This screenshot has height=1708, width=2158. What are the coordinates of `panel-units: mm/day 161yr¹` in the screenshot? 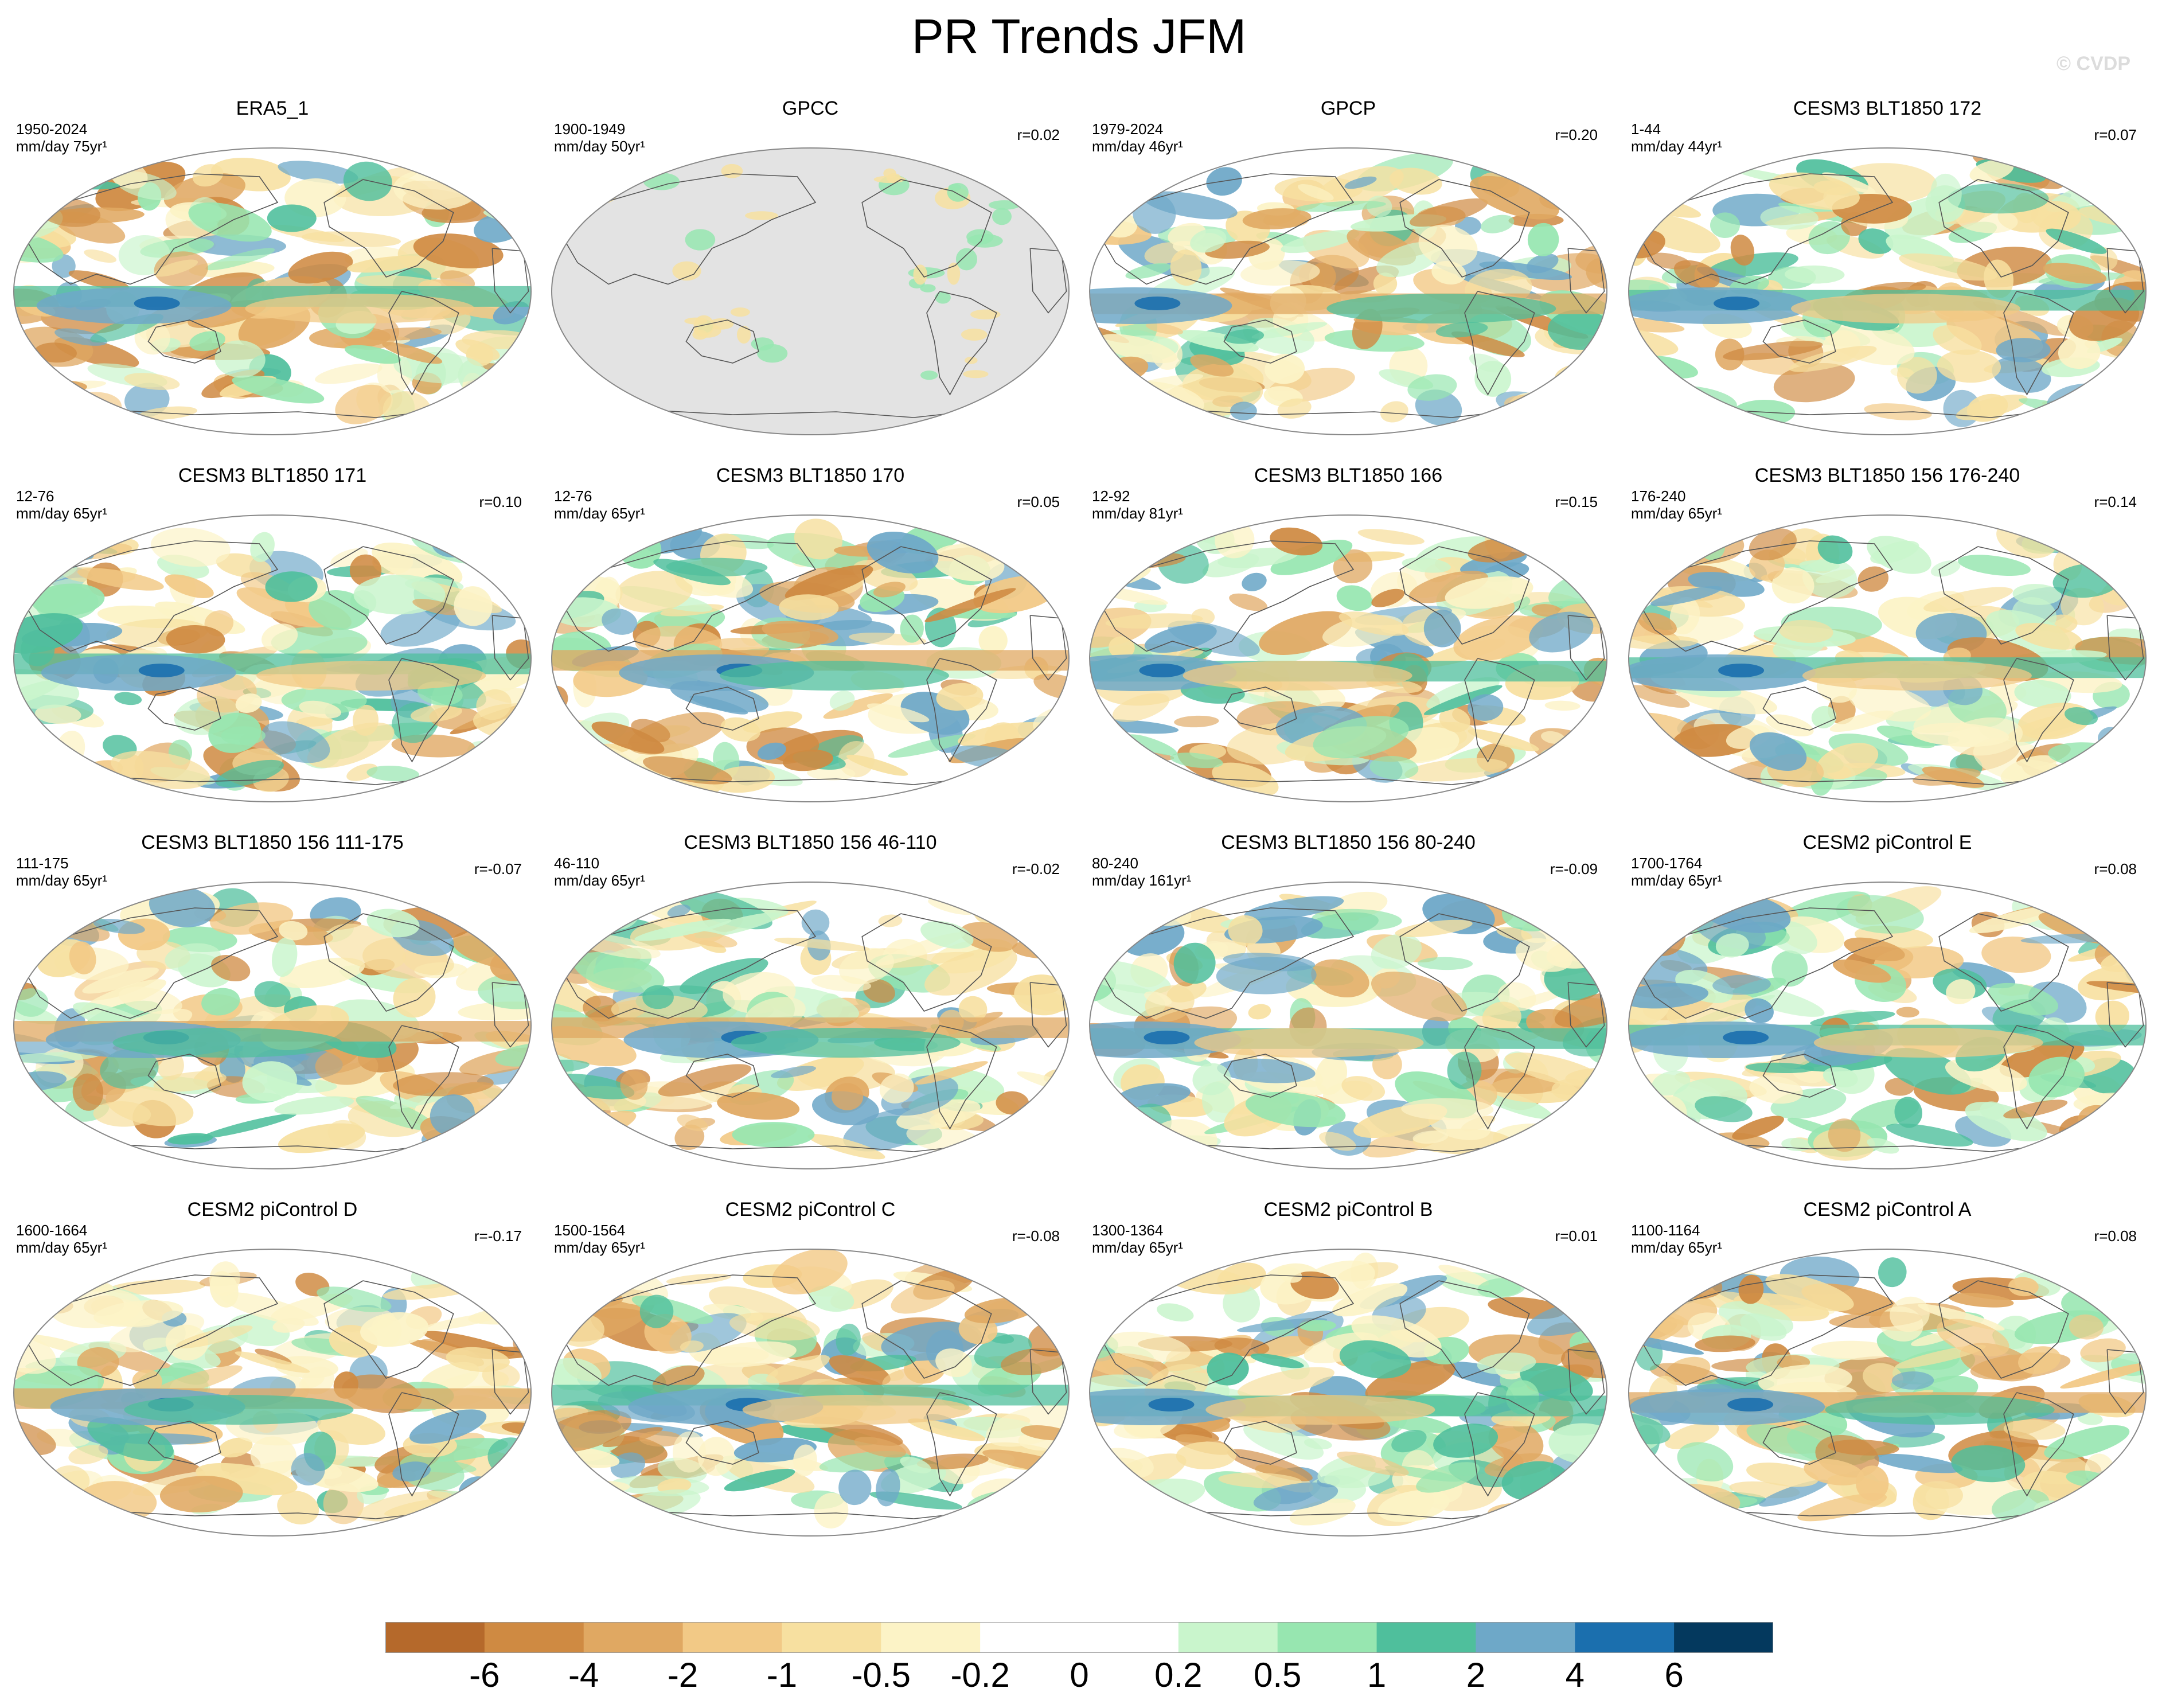 It's located at (1142, 881).